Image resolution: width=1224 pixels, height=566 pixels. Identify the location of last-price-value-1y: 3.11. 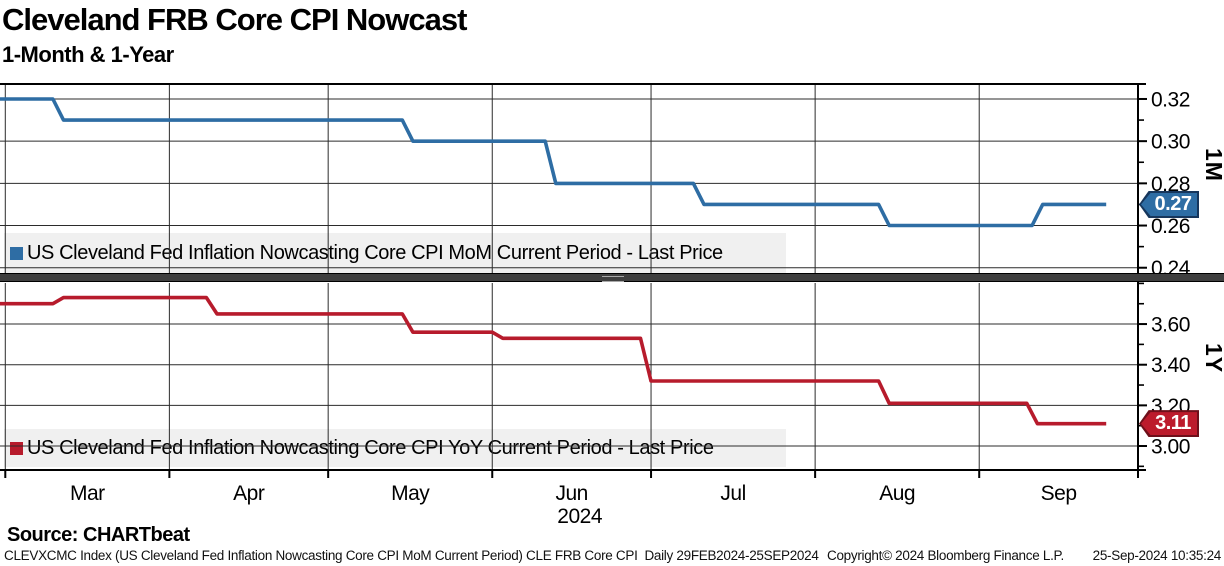
(1173, 423).